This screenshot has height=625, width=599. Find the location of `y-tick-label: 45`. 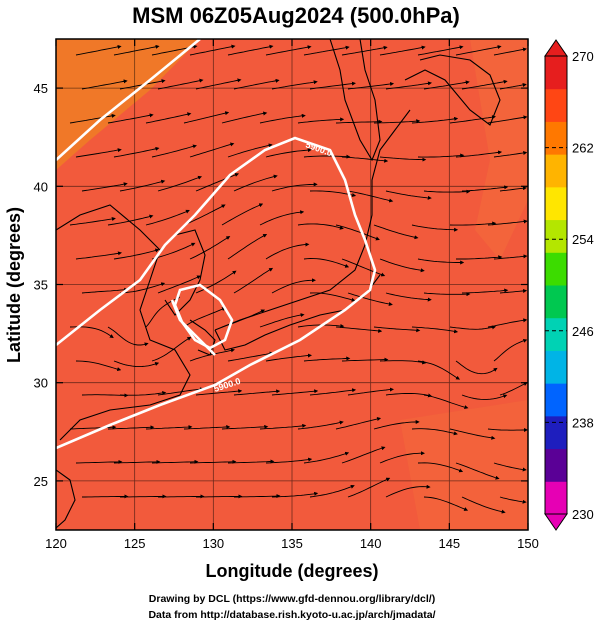

y-tick-label: 45 is located at coordinates (41, 88).